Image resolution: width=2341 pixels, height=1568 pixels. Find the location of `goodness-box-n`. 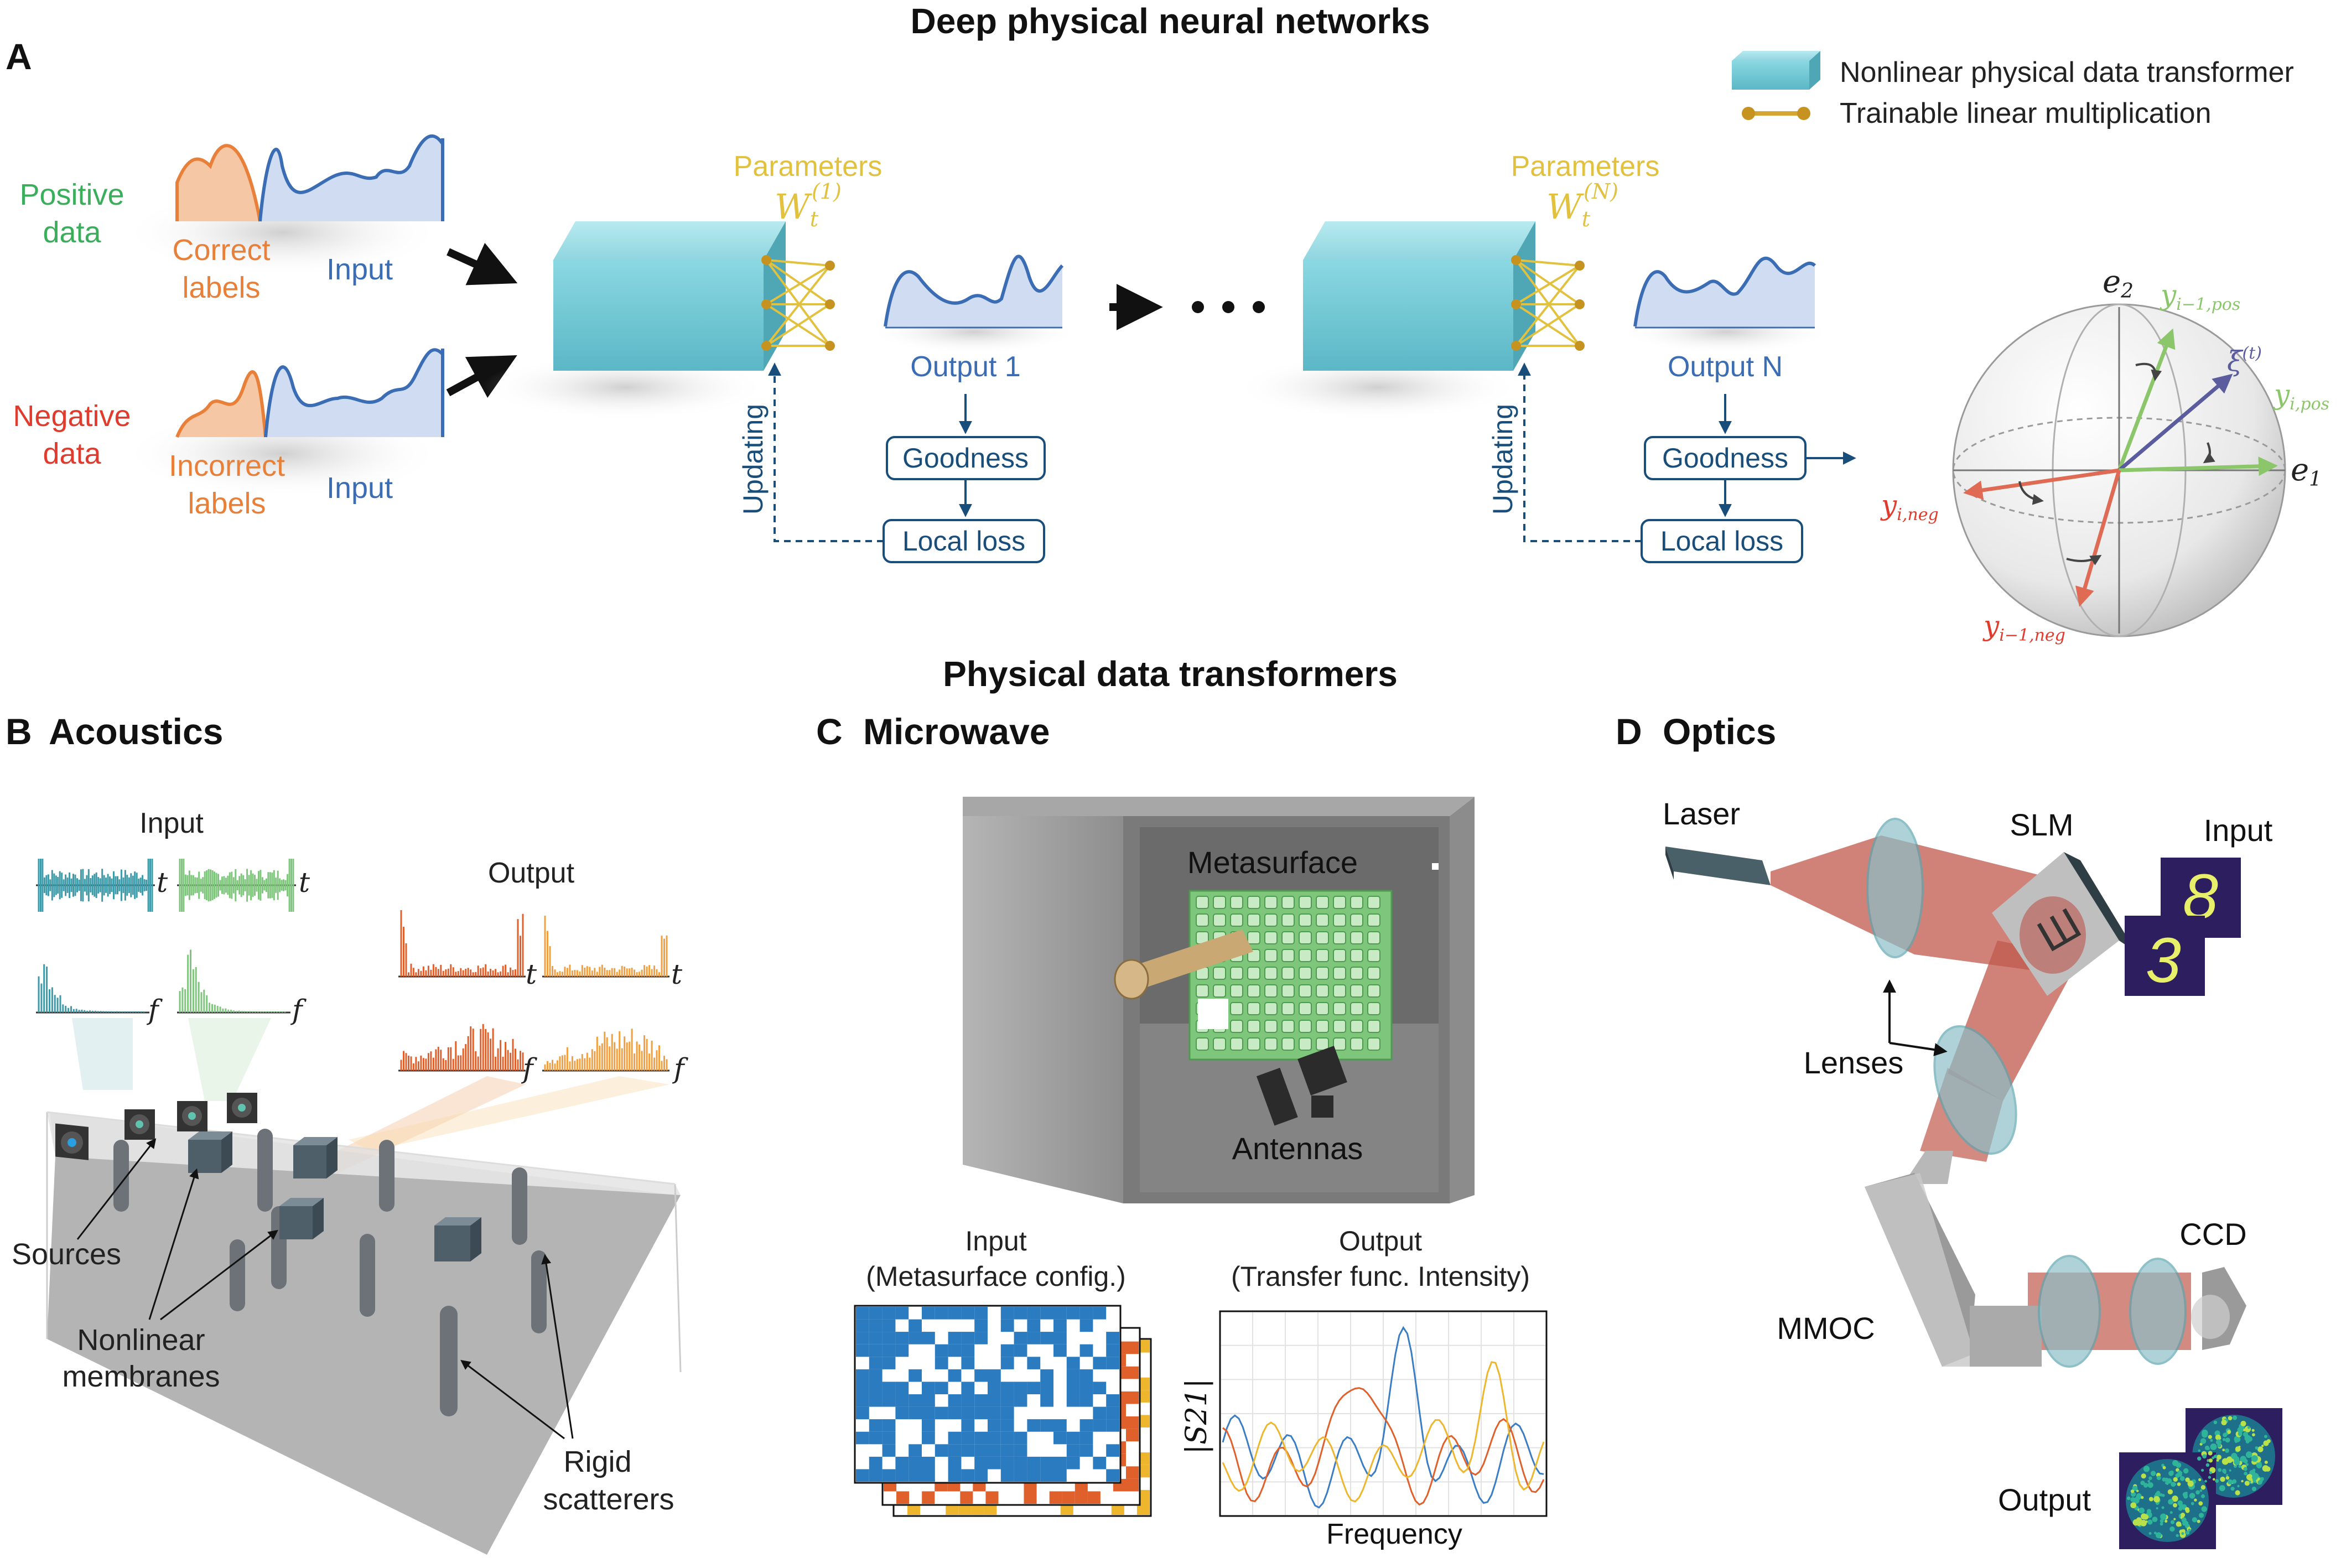

goodness-box-n is located at coordinates (1725, 458).